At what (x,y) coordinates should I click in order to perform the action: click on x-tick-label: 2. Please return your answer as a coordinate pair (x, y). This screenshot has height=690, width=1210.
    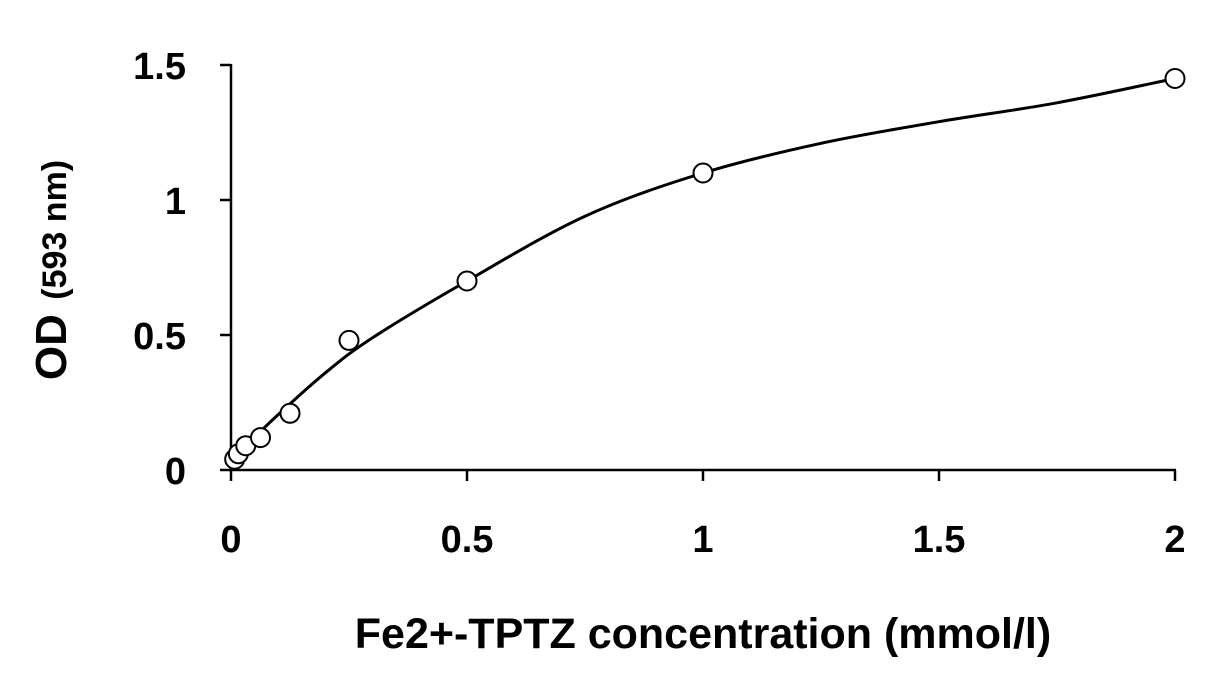
    Looking at the image, I should click on (1174, 540).